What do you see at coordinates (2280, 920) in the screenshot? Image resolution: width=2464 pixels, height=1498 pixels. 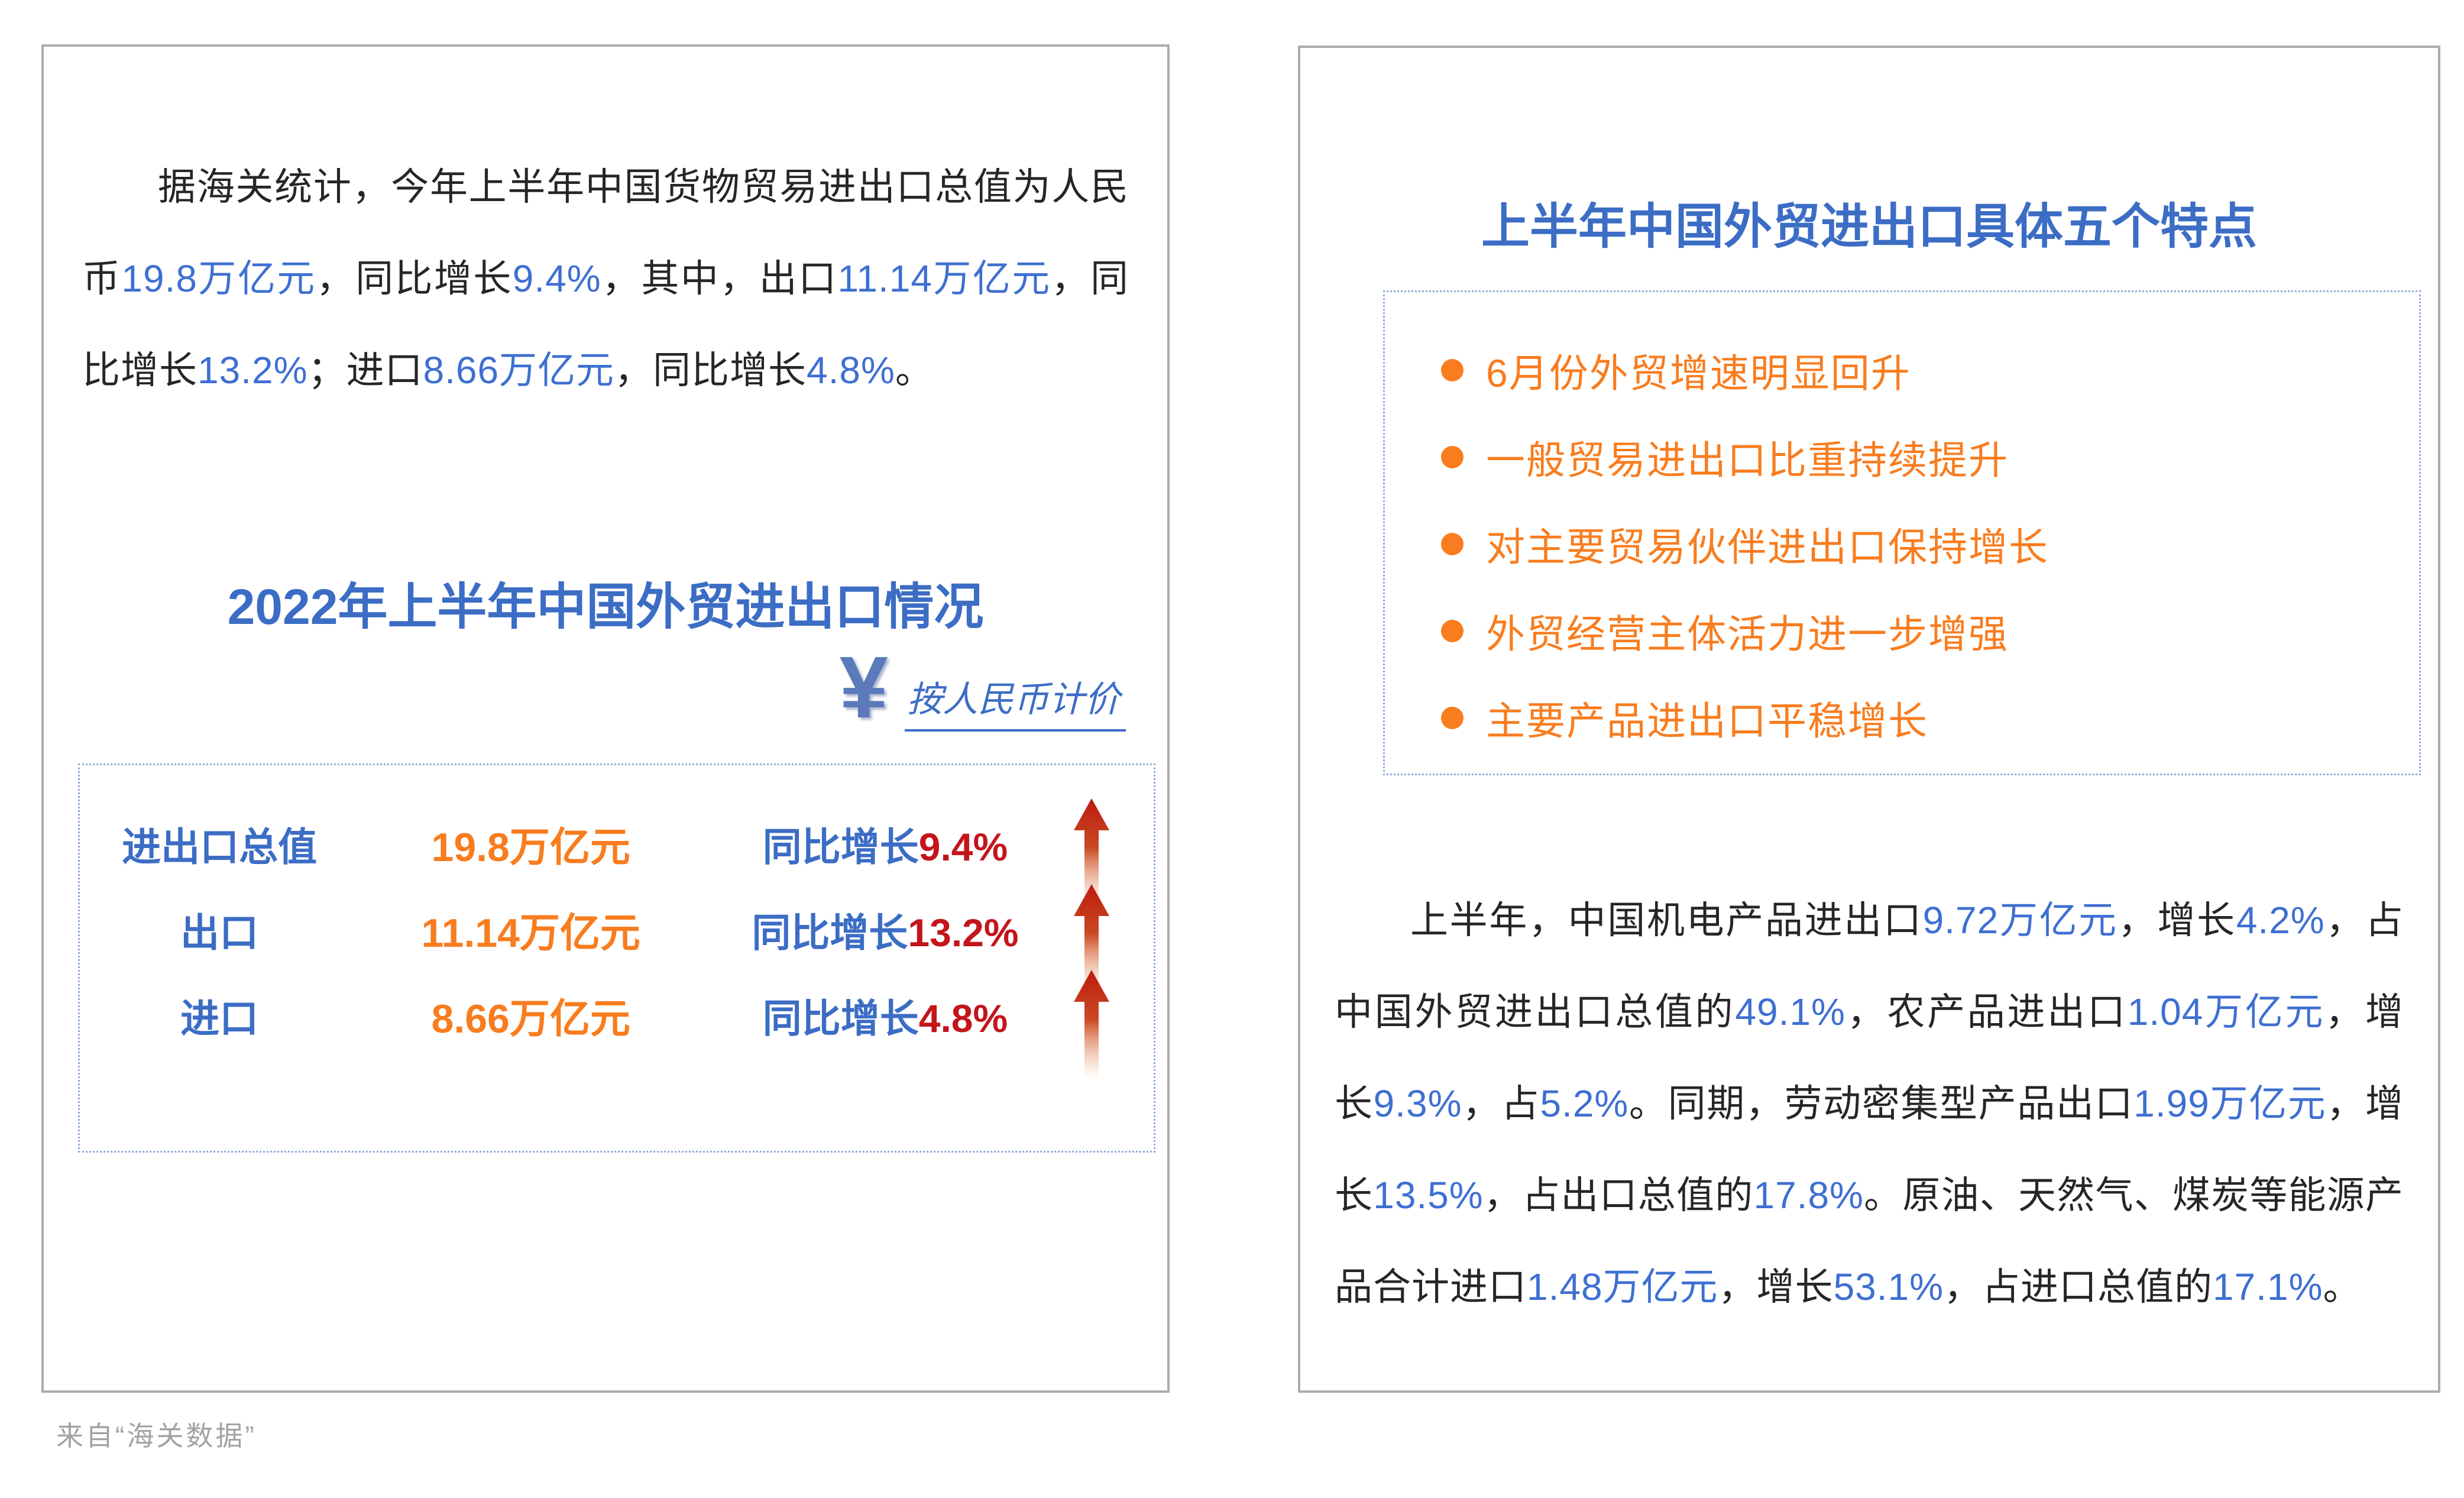 I see `text-segment: 4.2%` at bounding box center [2280, 920].